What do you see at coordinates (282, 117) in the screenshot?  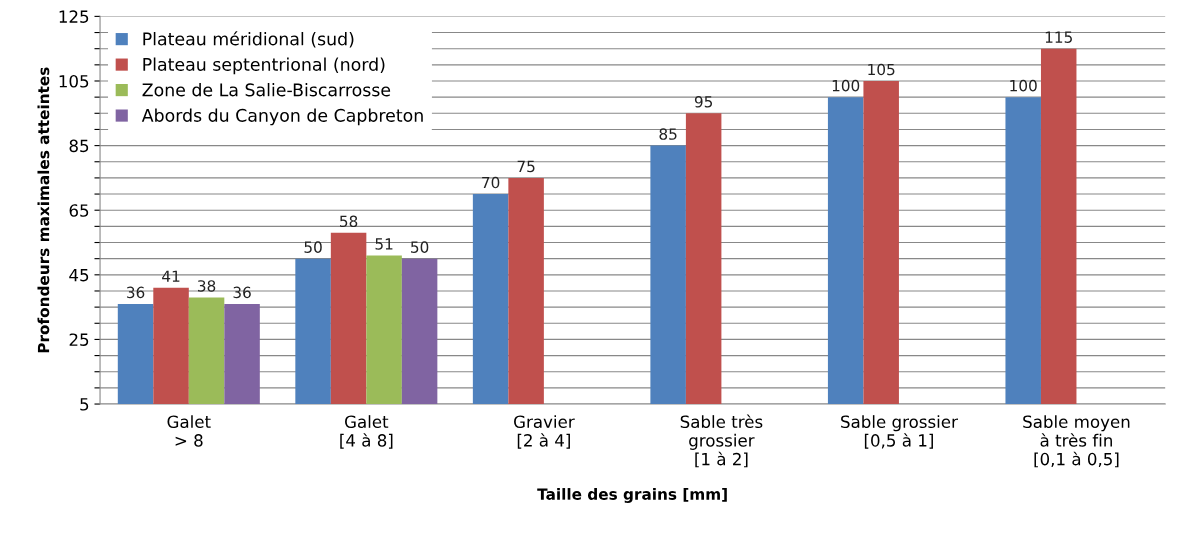 I see `legend-label: Abords du Canyon de Capbreton` at bounding box center [282, 117].